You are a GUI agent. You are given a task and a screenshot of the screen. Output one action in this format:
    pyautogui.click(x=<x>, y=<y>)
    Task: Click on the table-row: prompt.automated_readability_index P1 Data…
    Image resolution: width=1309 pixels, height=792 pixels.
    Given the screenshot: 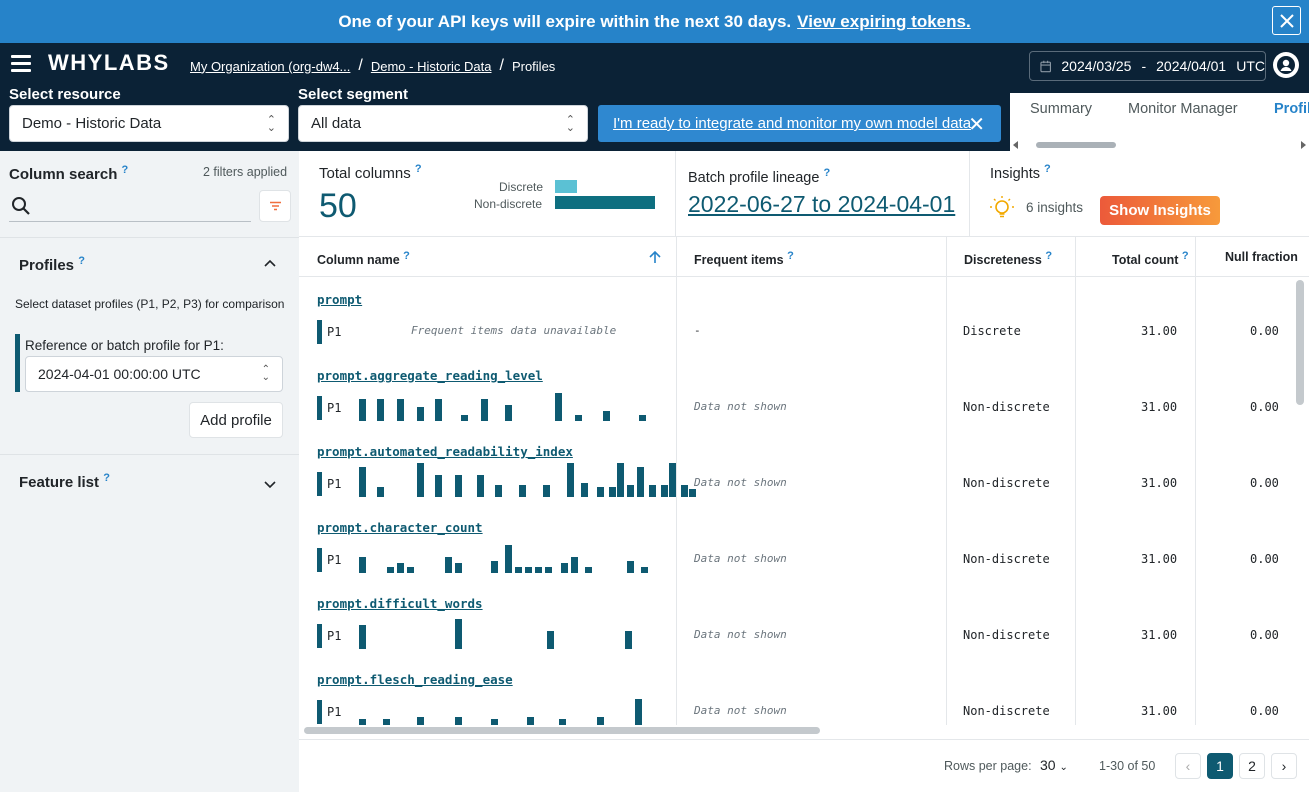 What is the action you would take?
    pyautogui.click(x=799, y=467)
    